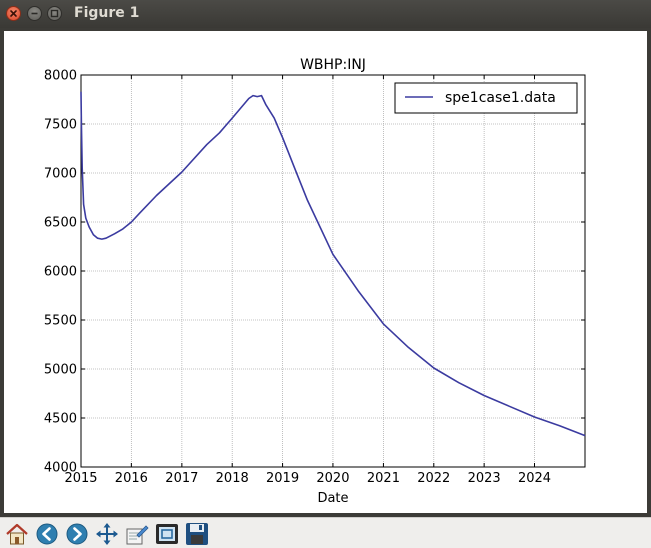 The image size is (651, 548). Describe the element at coordinates (60, 272) in the screenshot. I see `y-tick-label: 6000` at that location.